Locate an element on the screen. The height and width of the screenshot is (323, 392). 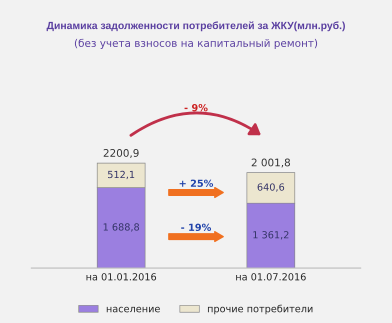
chart-title: Динамика задолженности потребителей за ЖКУ(млн.руб.) is located at coordinates (195, 26).